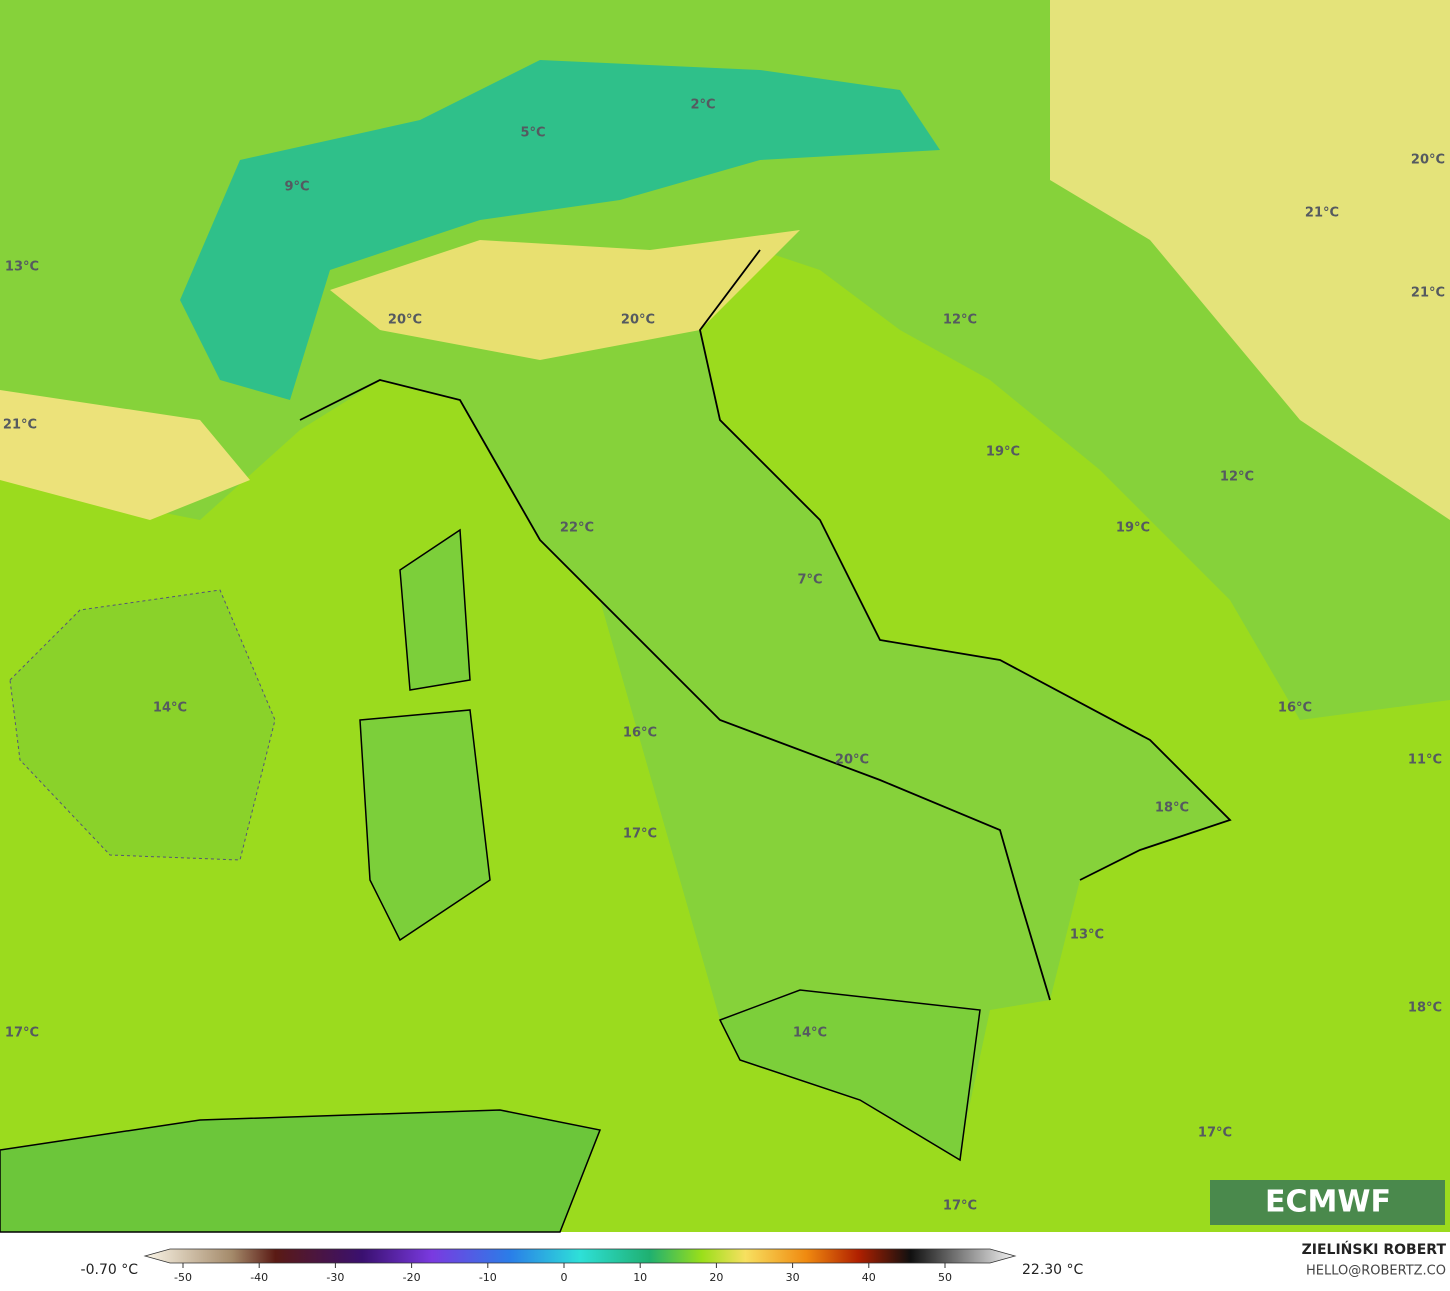 This screenshot has width=1450, height=1291. I want to click on colorbar-tick-label: -40, so click(259, 1277).